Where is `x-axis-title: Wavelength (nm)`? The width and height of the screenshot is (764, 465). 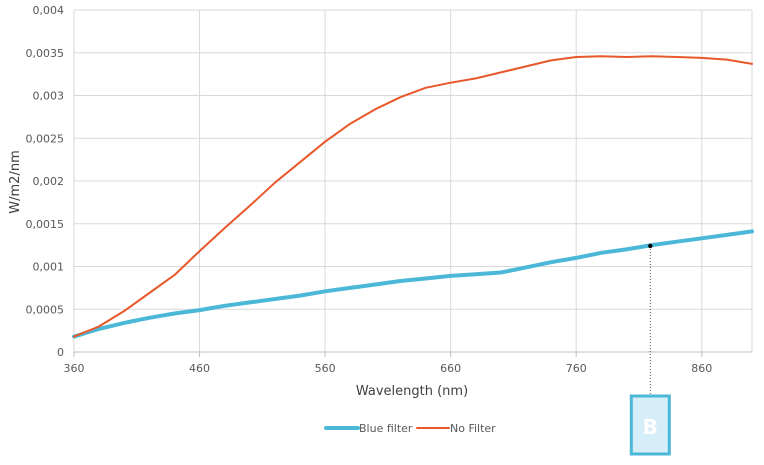
x-axis-title: Wavelength (nm) is located at coordinates (412, 391).